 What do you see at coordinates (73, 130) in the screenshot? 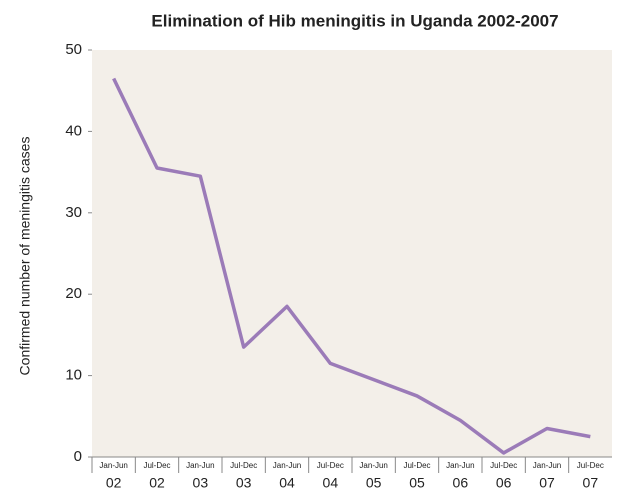
I see `y-tick-label: 40` at bounding box center [73, 130].